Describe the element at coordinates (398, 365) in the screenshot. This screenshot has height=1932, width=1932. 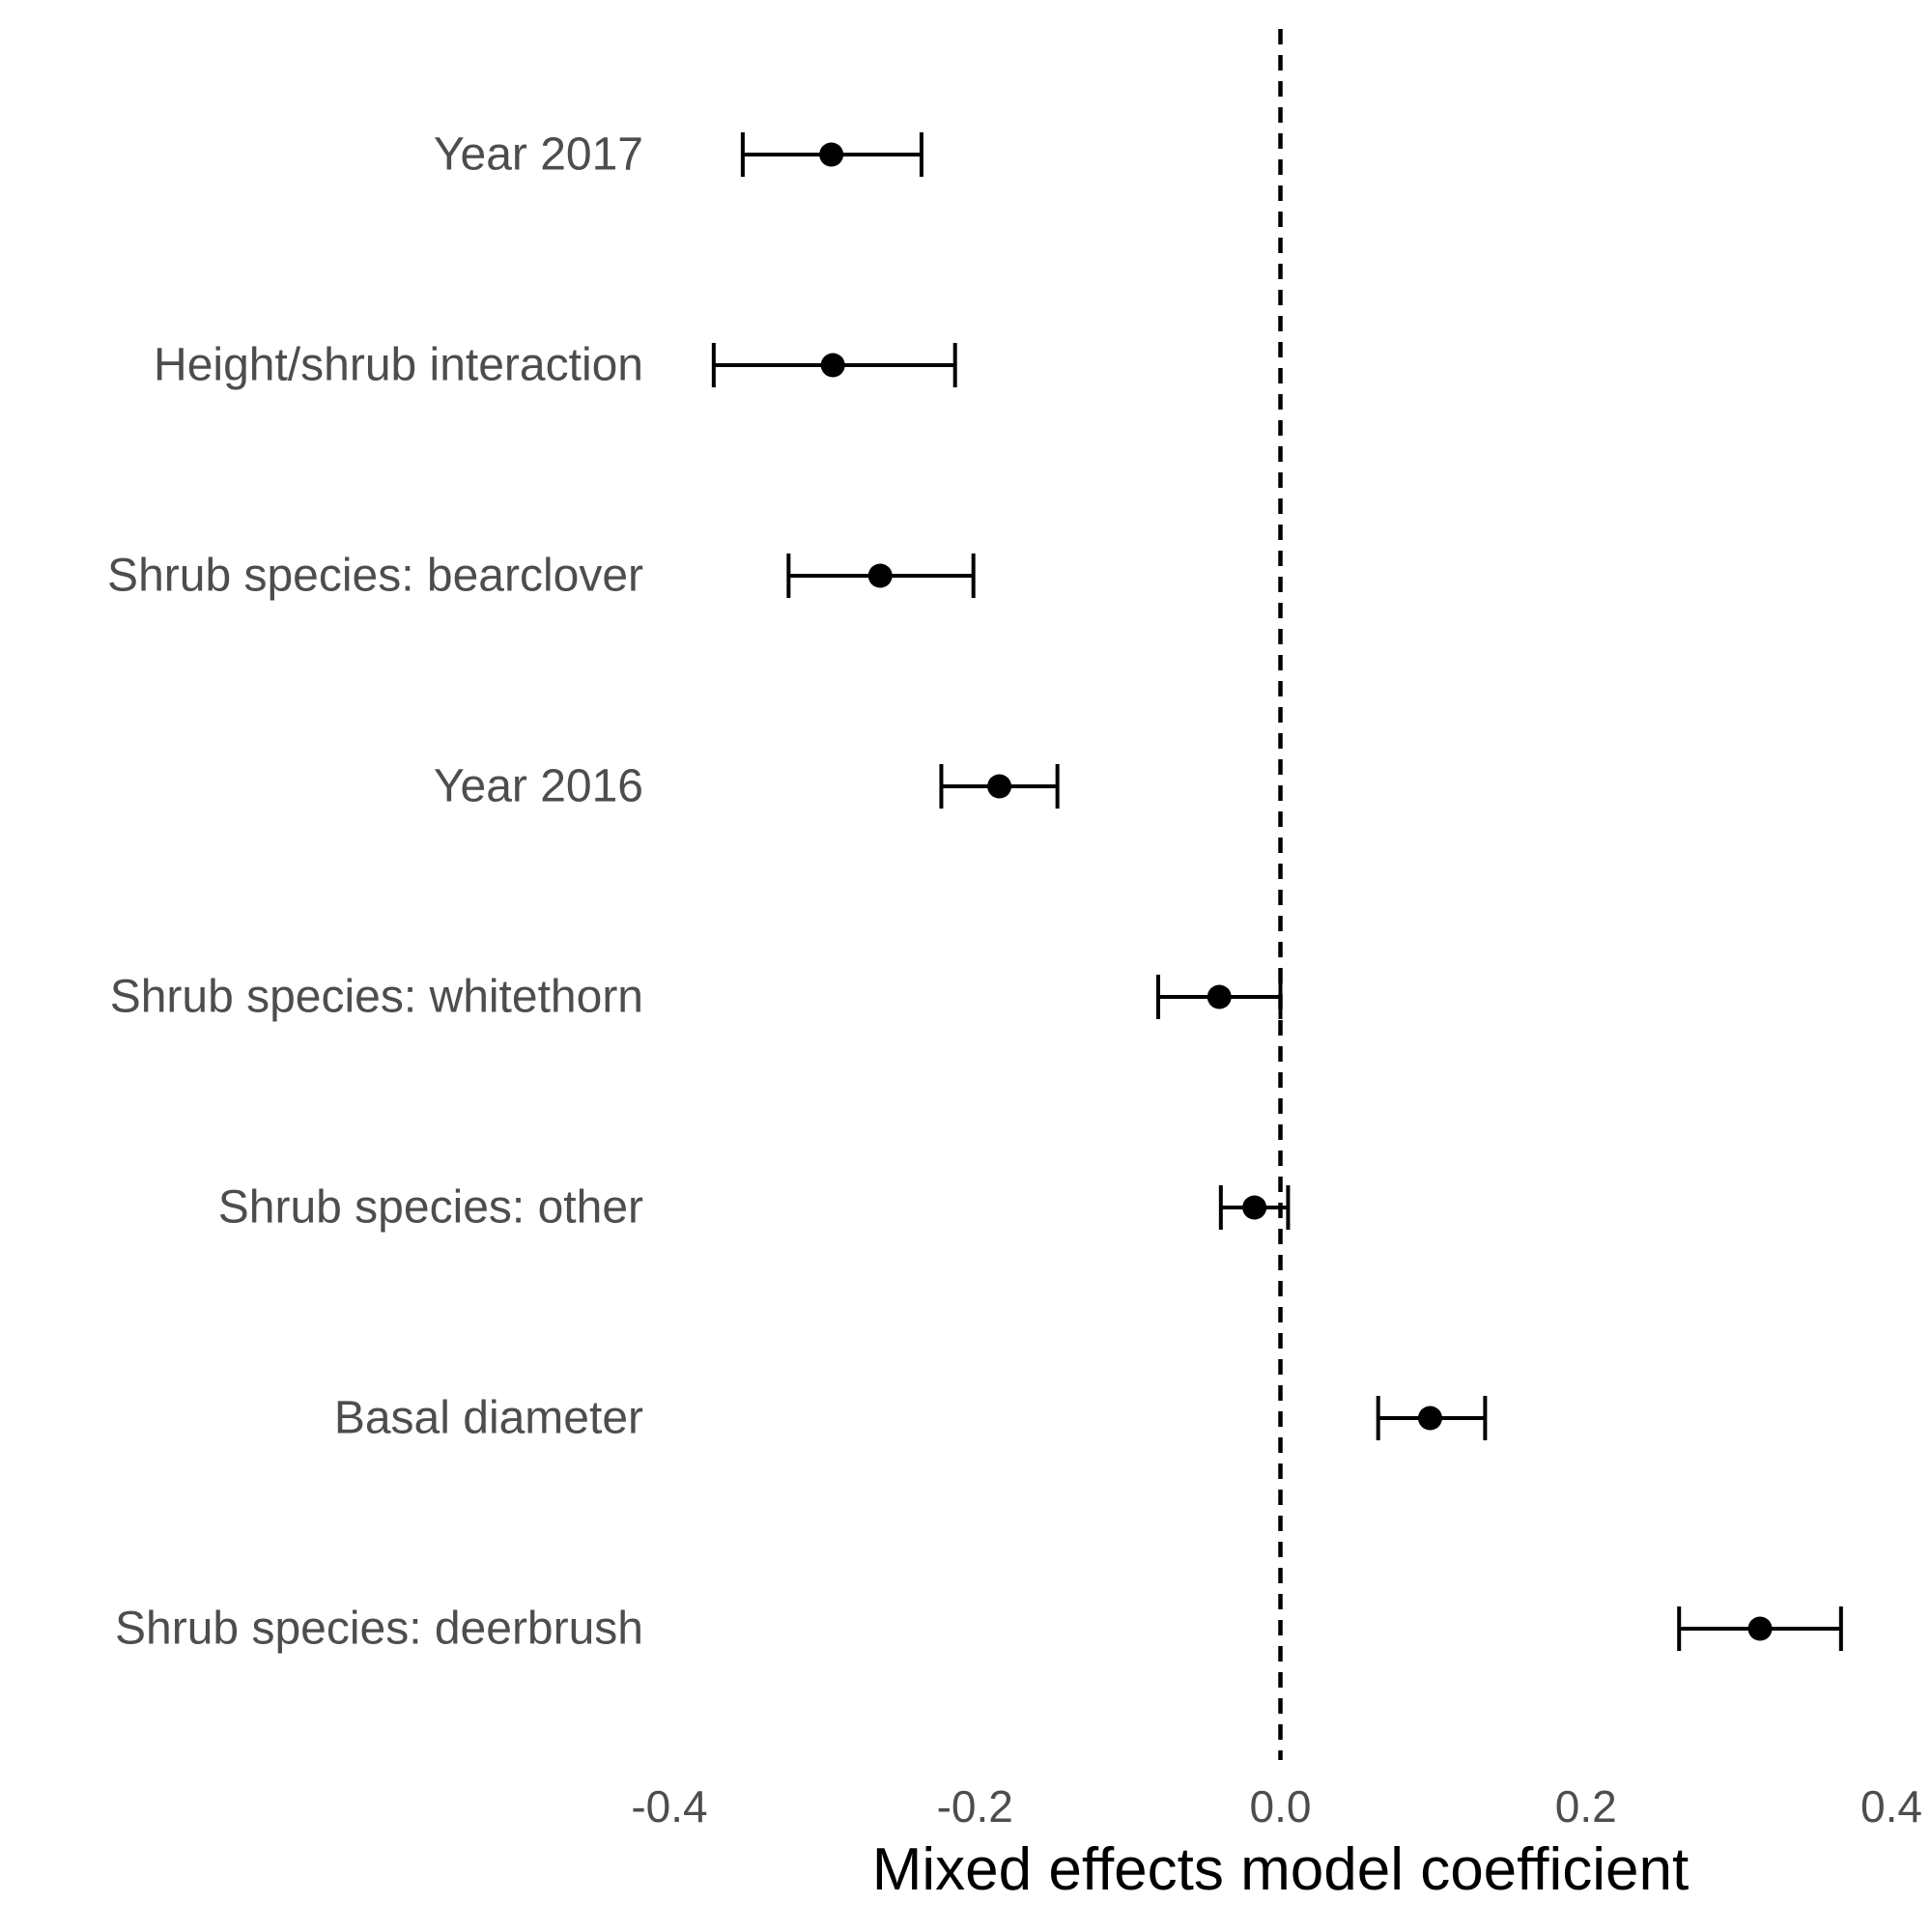
I see `category-label: Height/shrub interaction` at that location.